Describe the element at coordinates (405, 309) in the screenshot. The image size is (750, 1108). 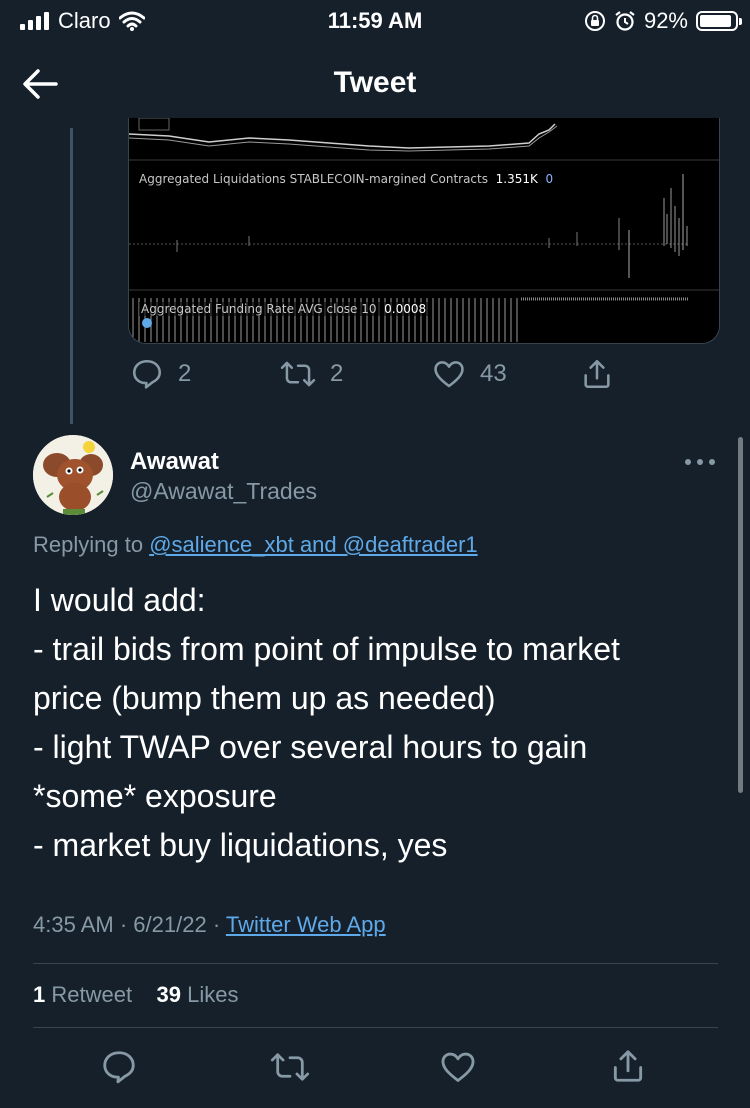
I see `funding-value: 0.0008` at that location.